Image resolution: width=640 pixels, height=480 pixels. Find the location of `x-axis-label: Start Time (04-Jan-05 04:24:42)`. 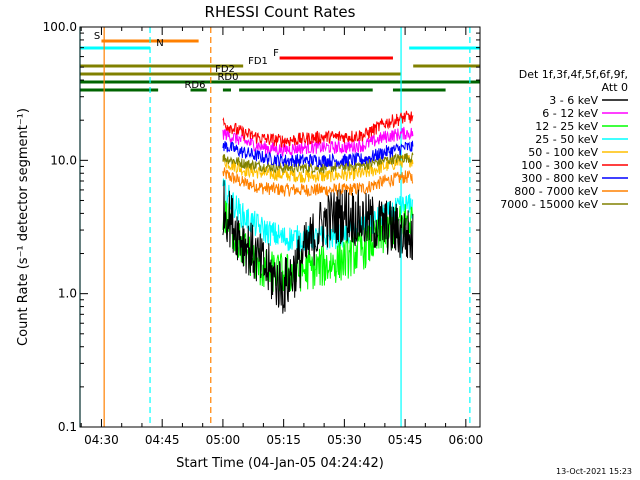

x-axis-label: Start Time (04-Jan-05 04:24:42) is located at coordinates (280, 463).